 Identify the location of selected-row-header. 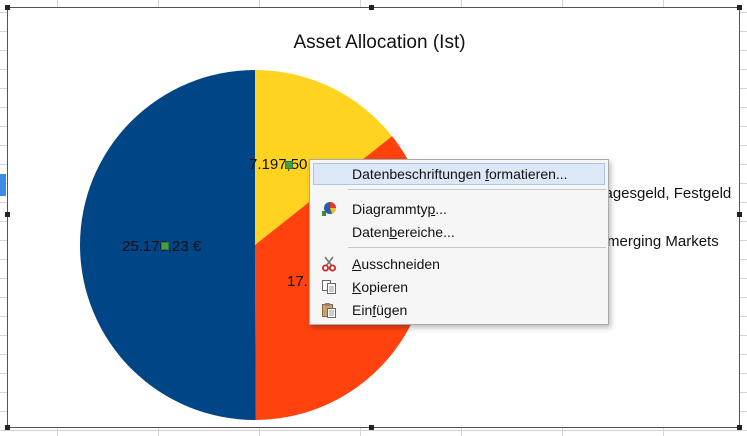
(3, 185).